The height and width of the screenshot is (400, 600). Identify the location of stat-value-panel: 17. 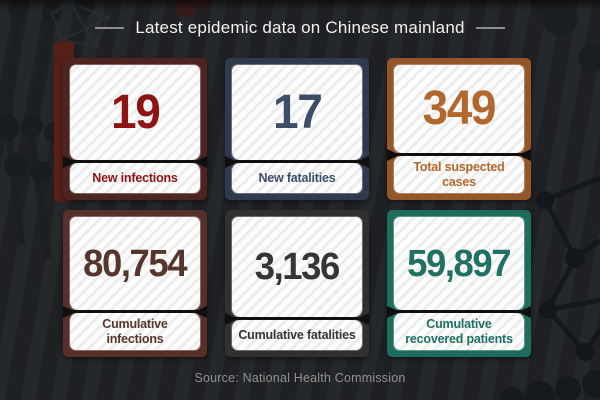
(297, 112).